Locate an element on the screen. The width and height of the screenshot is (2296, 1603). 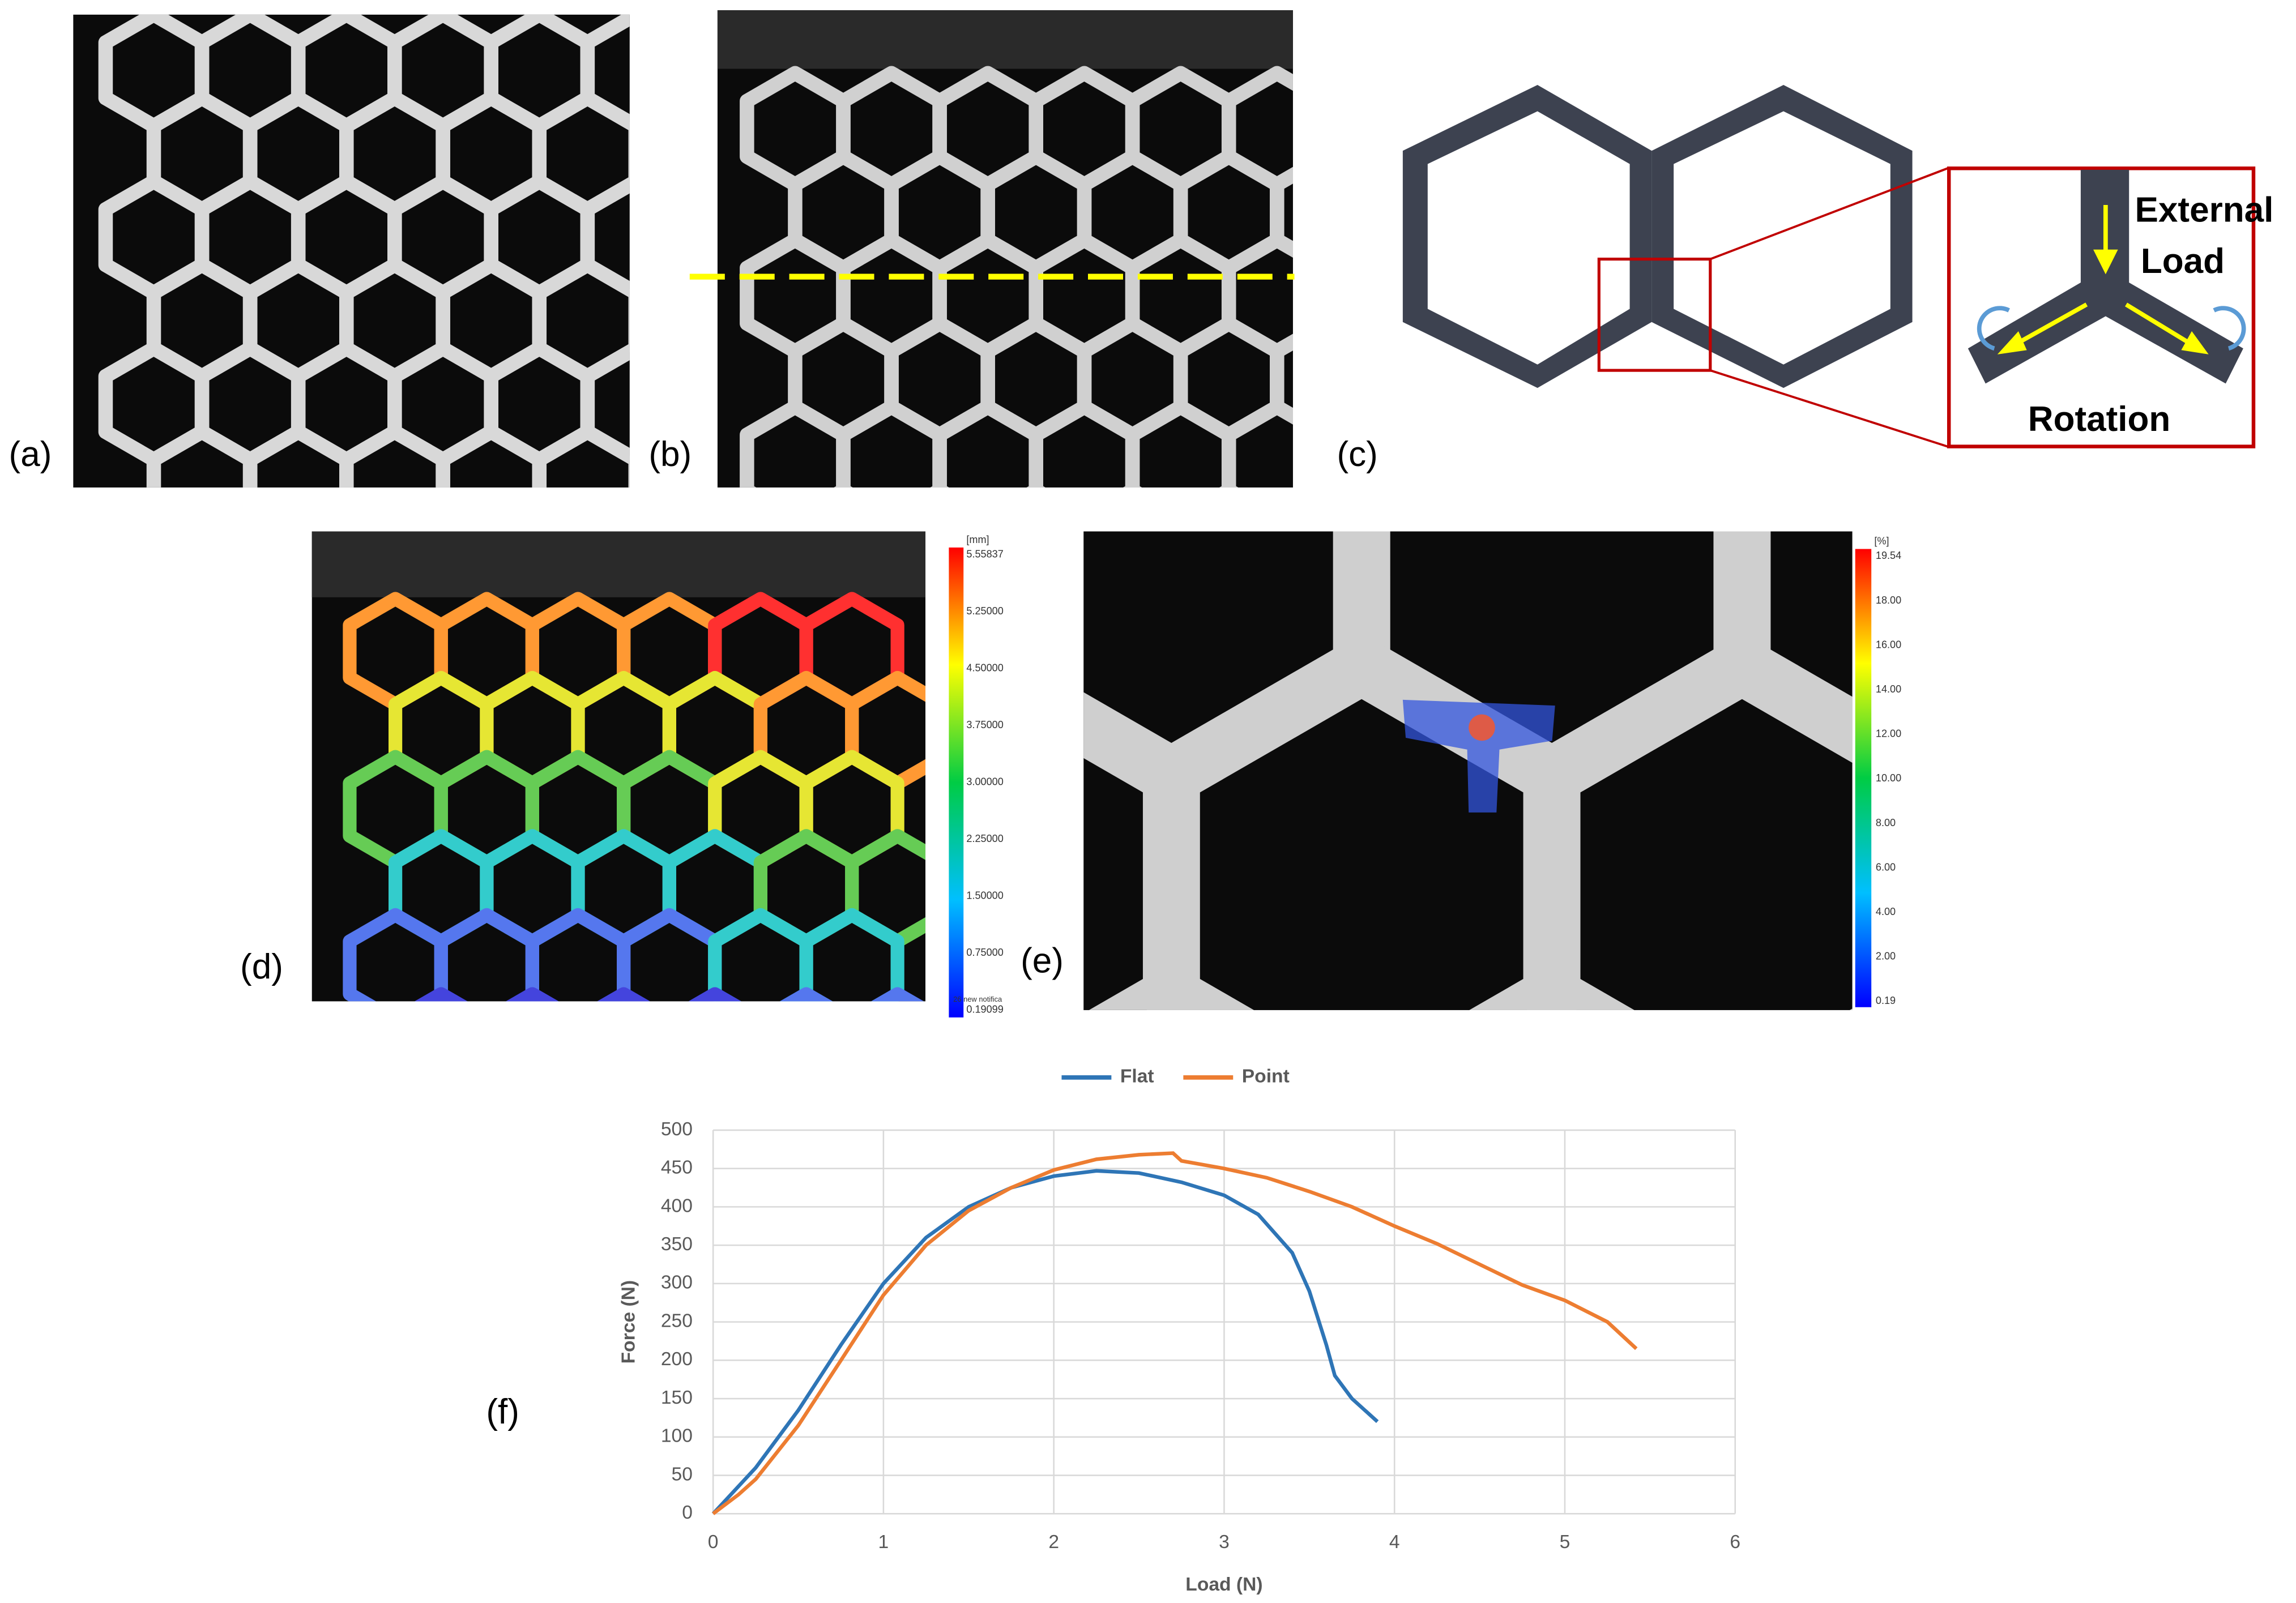
annotation: Load is located at coordinates (2183, 261).